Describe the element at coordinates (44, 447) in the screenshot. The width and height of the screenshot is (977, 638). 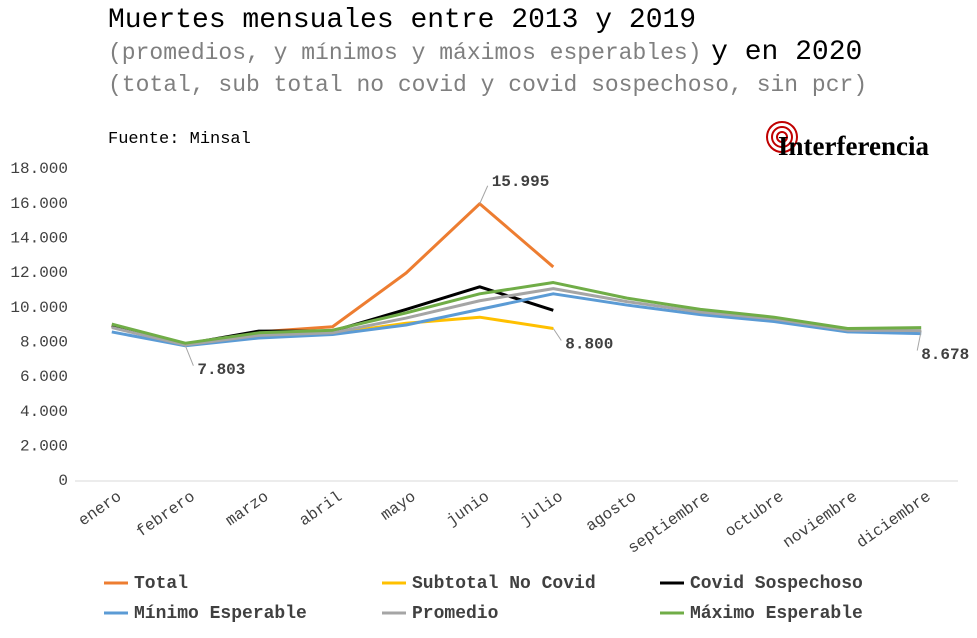
I see `y-tick-label: 2.000` at that location.